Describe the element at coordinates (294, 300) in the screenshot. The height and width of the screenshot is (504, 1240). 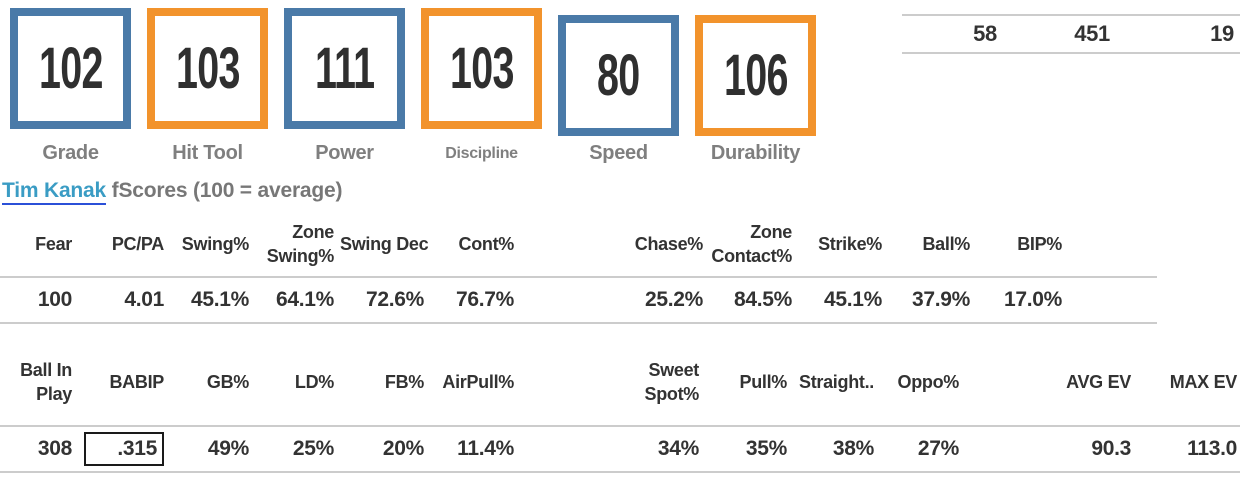
I see `value-zone-swing-pct: 64.1%` at that location.